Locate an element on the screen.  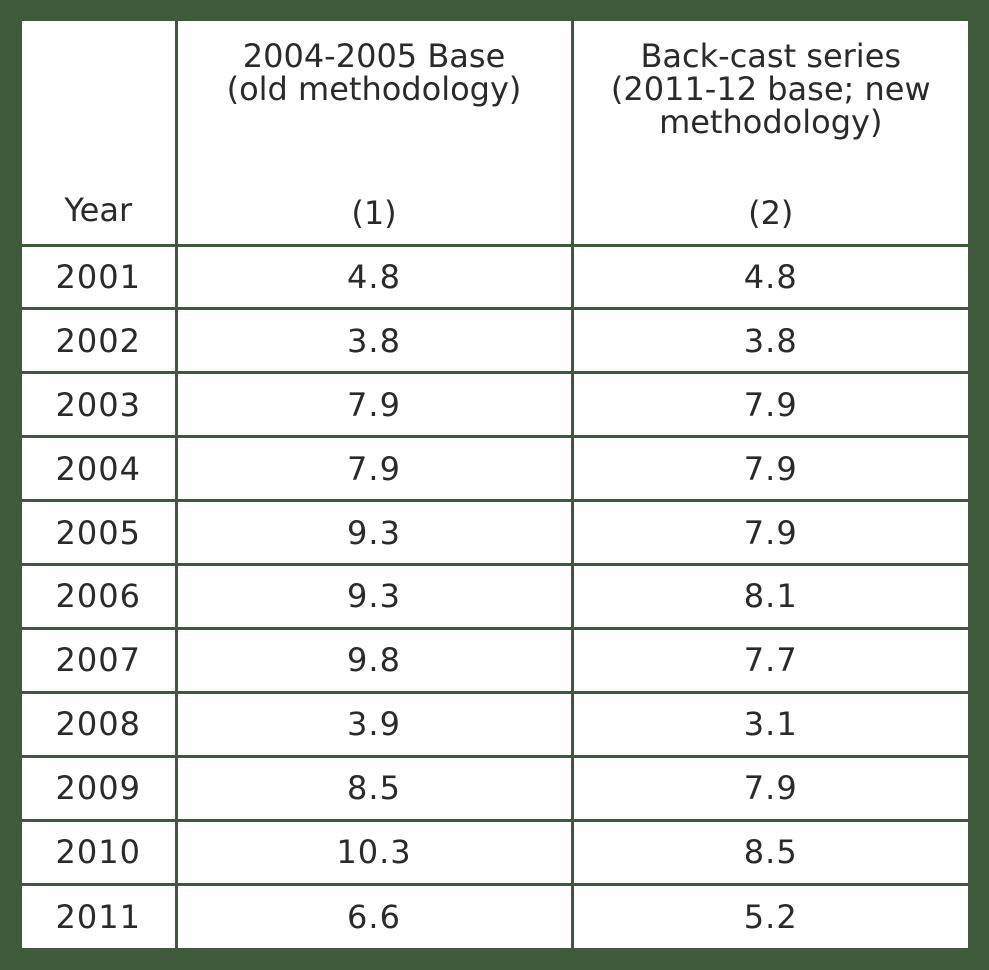
table-row: 2007 9.8 7.7 is located at coordinates (495, 660).